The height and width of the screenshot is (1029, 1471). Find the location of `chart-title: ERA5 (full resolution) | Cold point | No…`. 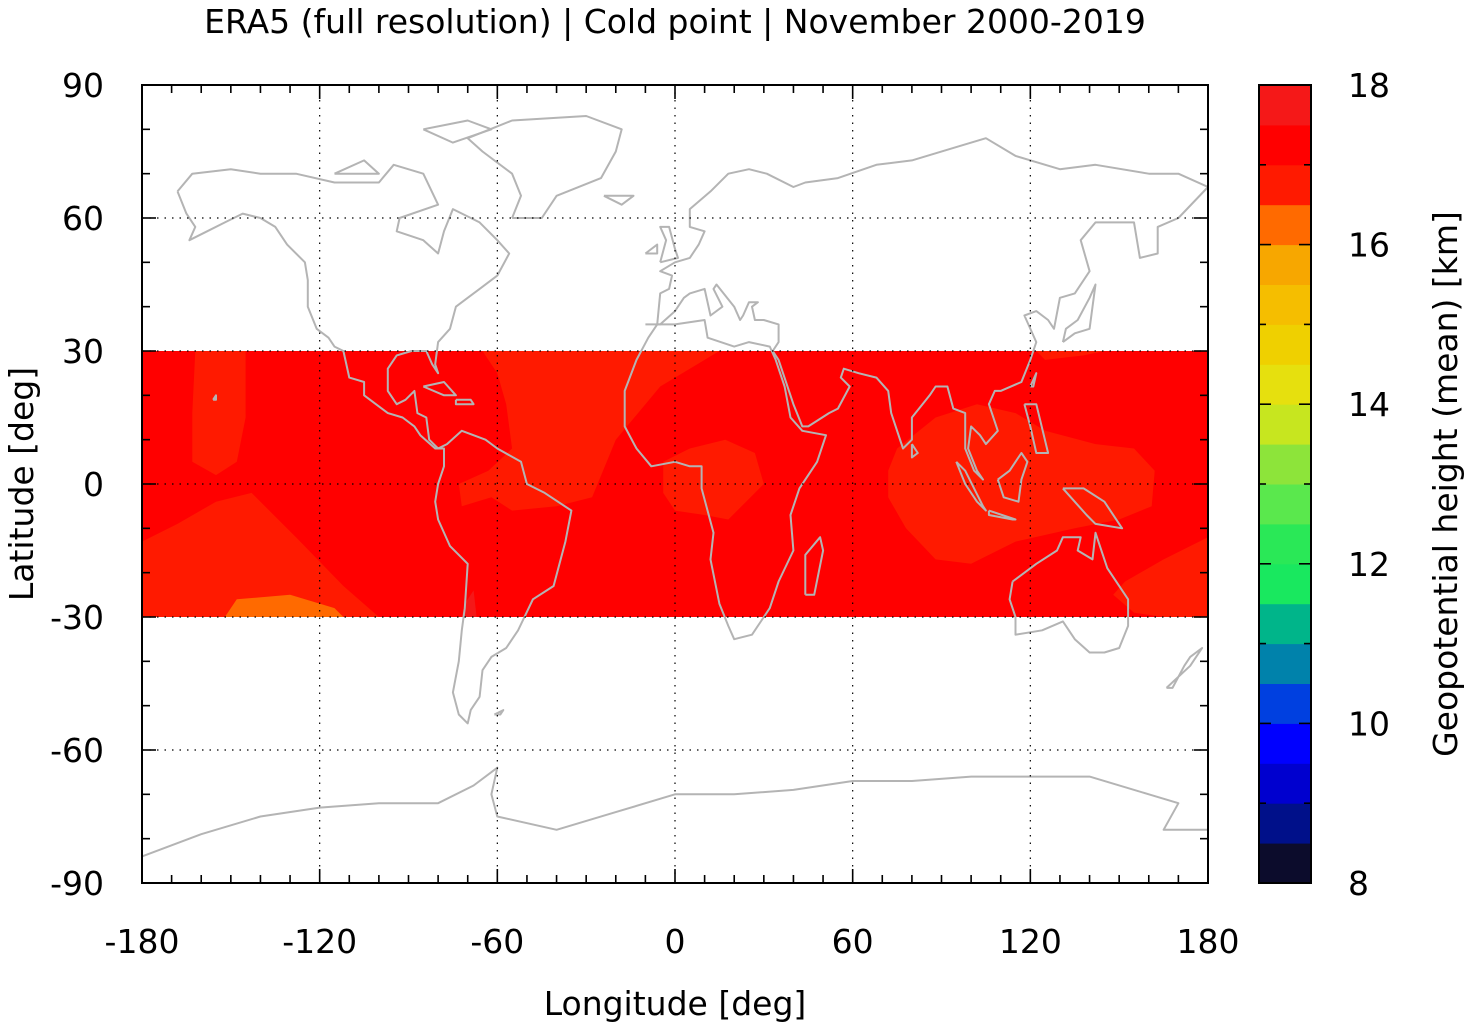

chart-title: ERA5 (full resolution) | Cold point | No… is located at coordinates (675, 21).